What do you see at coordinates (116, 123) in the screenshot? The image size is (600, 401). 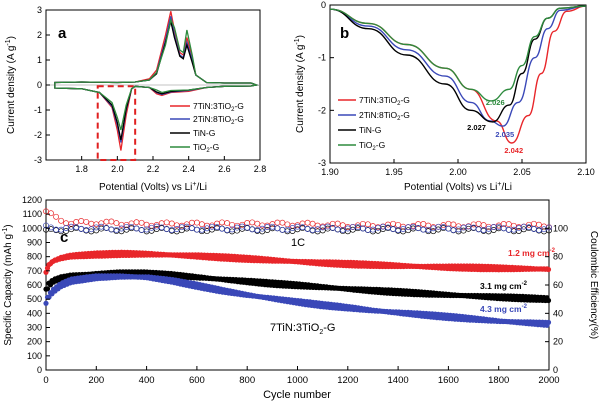 I see `zoom-region-box` at bounding box center [116, 123].